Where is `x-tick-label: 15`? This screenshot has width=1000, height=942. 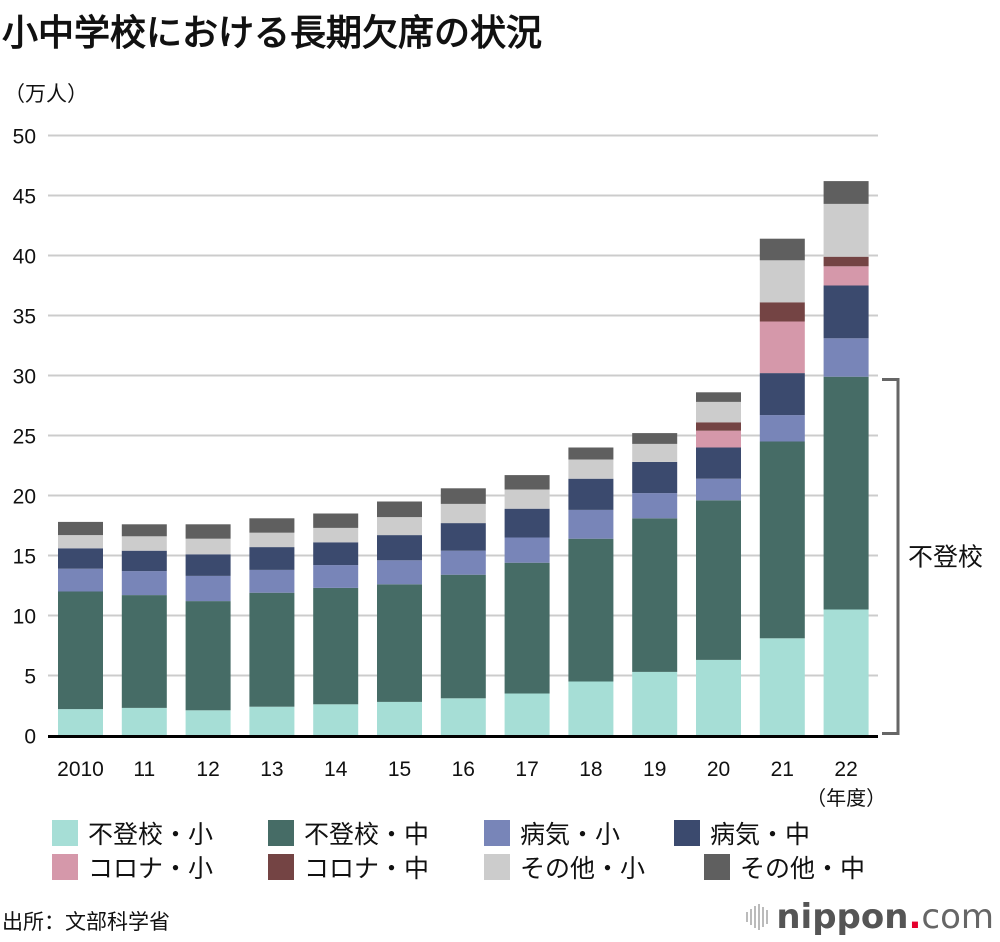 x-tick-label: 15 is located at coordinates (399, 769).